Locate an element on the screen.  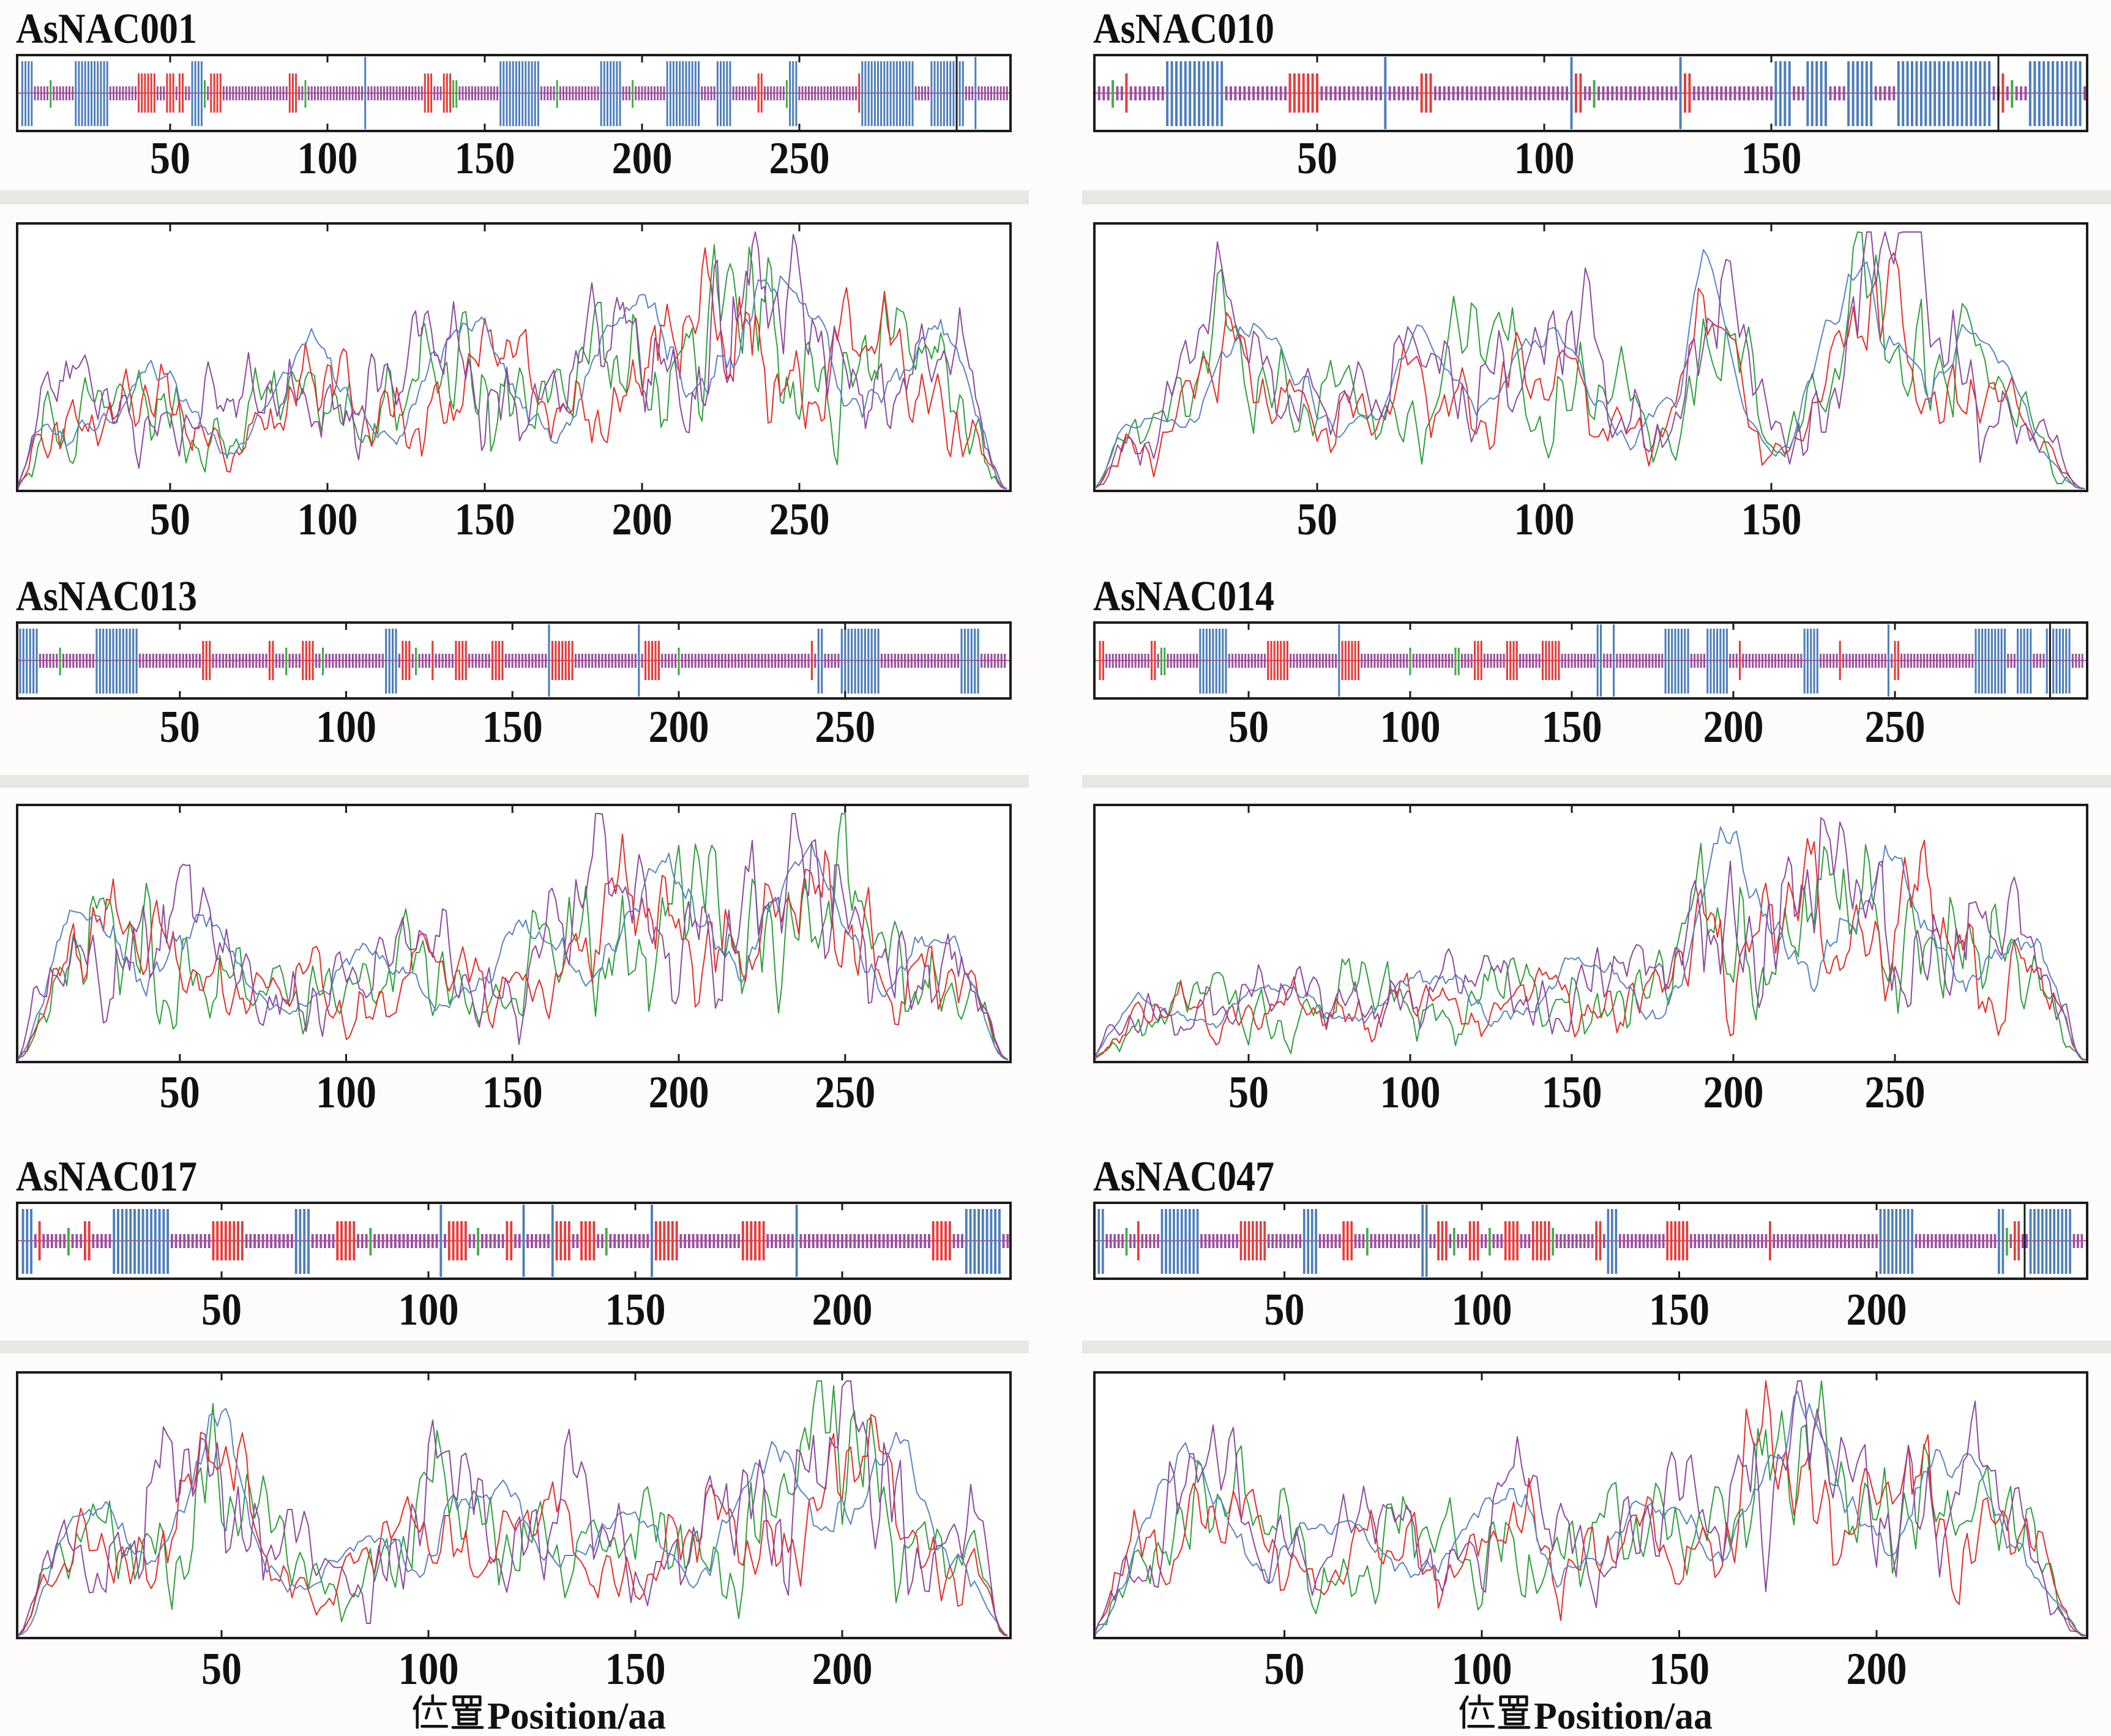
svg-text: AsNAC001 is located at coordinates (106, 30).